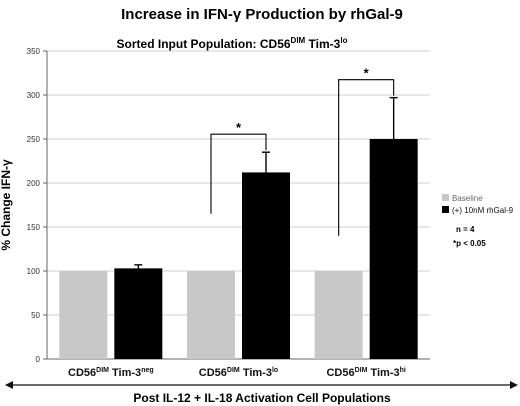 This screenshot has width=520, height=406. What do you see at coordinates (34, 271) in the screenshot?
I see `y-tick-label: 100` at bounding box center [34, 271].